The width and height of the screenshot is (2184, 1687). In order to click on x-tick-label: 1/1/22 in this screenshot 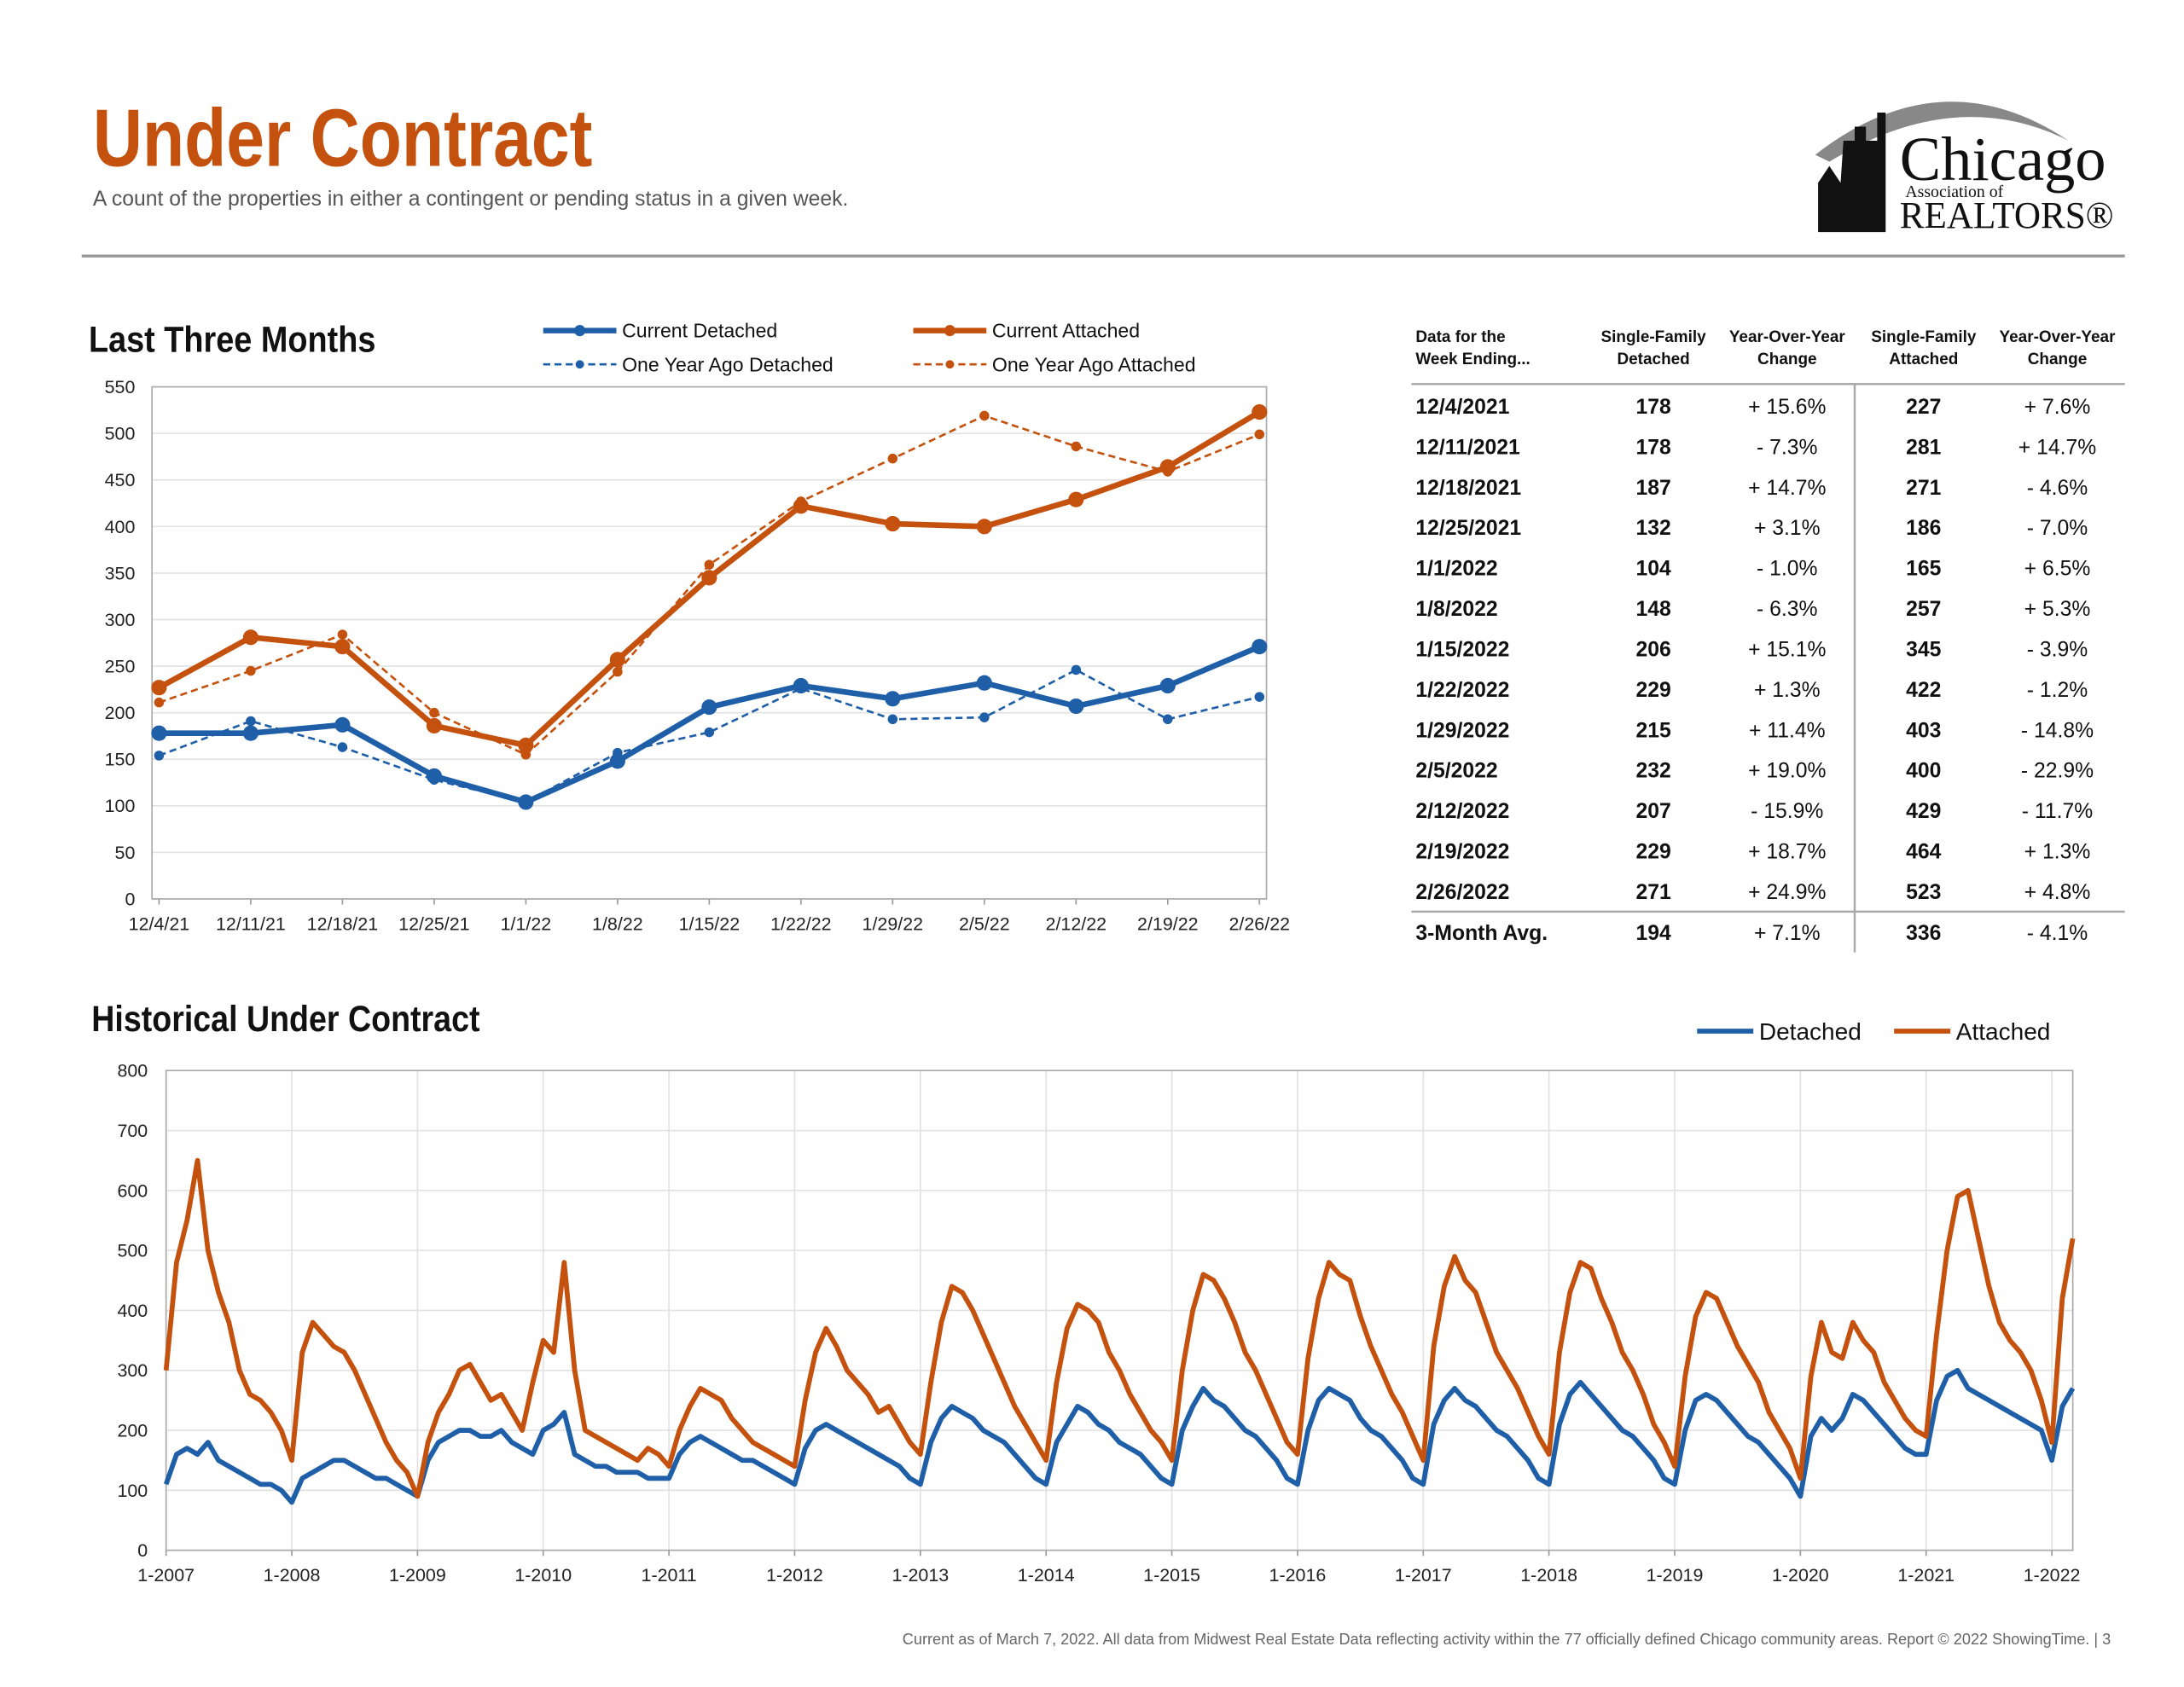, I will do `click(527, 923)`.